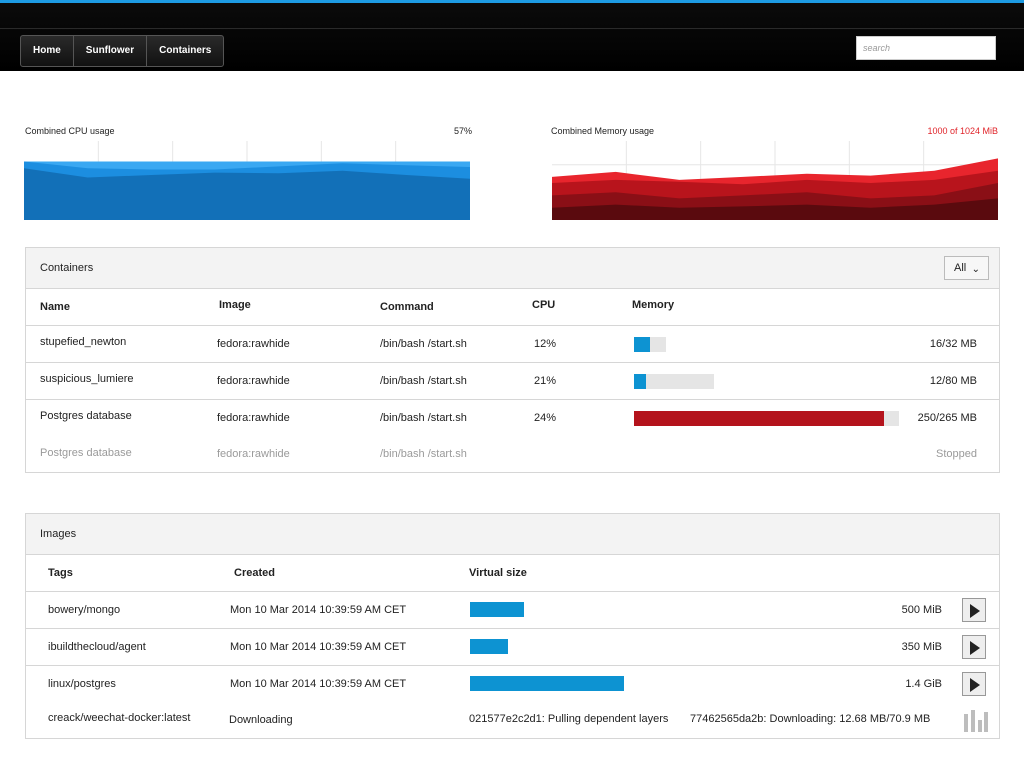 Image resolution: width=1024 pixels, height=768 pixels. What do you see at coordinates (956, 454) in the screenshot?
I see `container-status: Stopped` at bounding box center [956, 454].